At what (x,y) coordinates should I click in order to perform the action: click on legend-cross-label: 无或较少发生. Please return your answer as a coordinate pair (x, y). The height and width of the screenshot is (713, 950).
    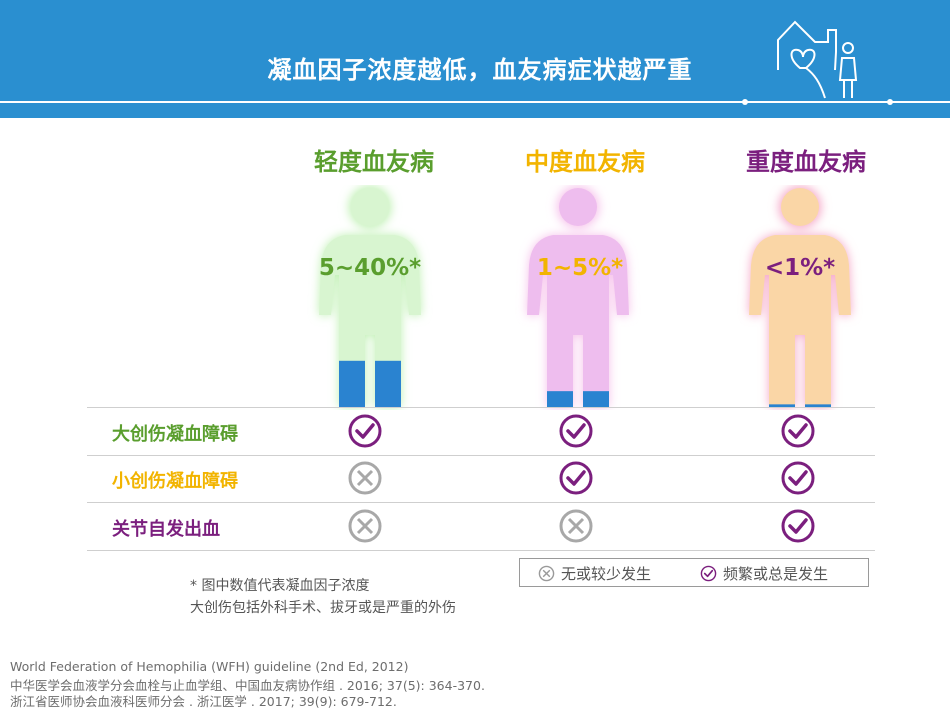
    Looking at the image, I should click on (606, 574).